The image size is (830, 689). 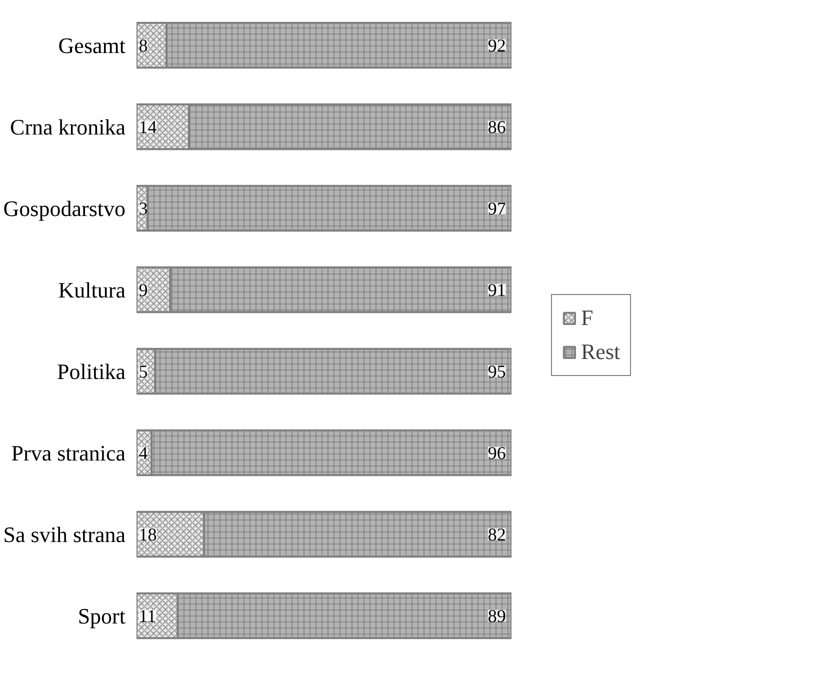 I want to click on y-tick-label: Prva stranica, so click(x=68, y=453).